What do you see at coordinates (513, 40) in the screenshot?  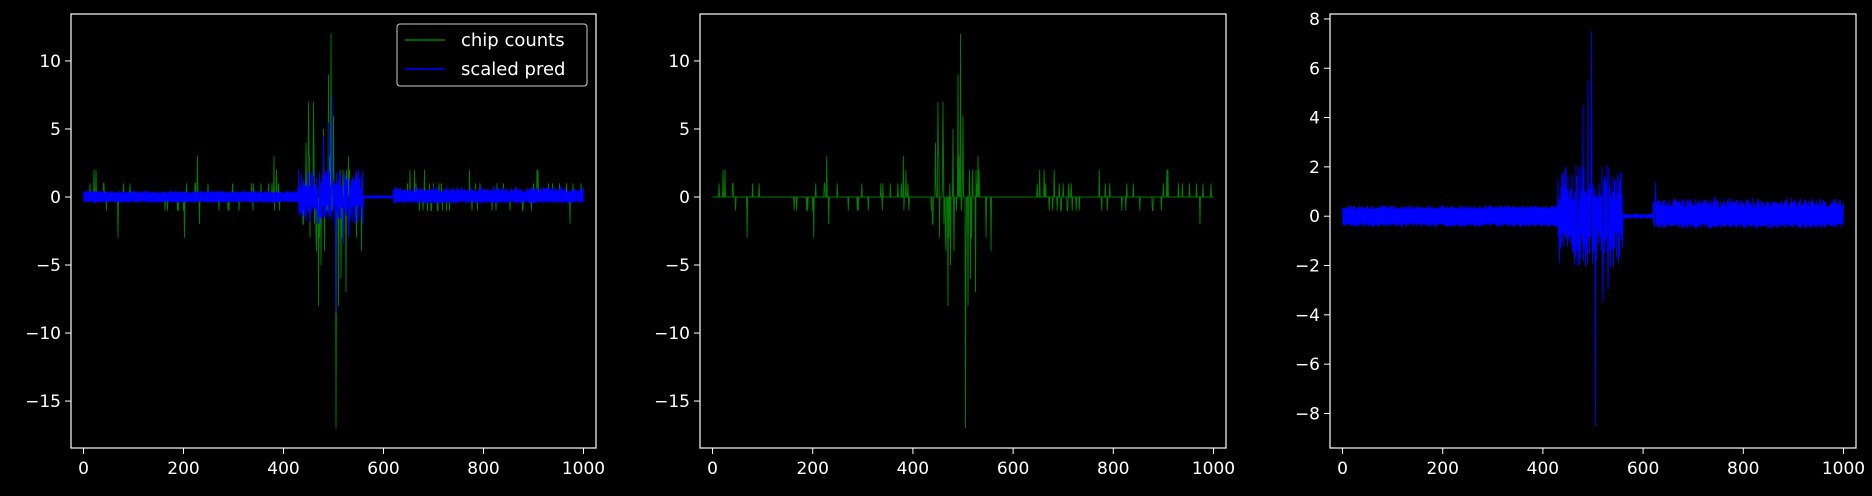 I see `legend-label-chip-counts: chip counts` at bounding box center [513, 40].